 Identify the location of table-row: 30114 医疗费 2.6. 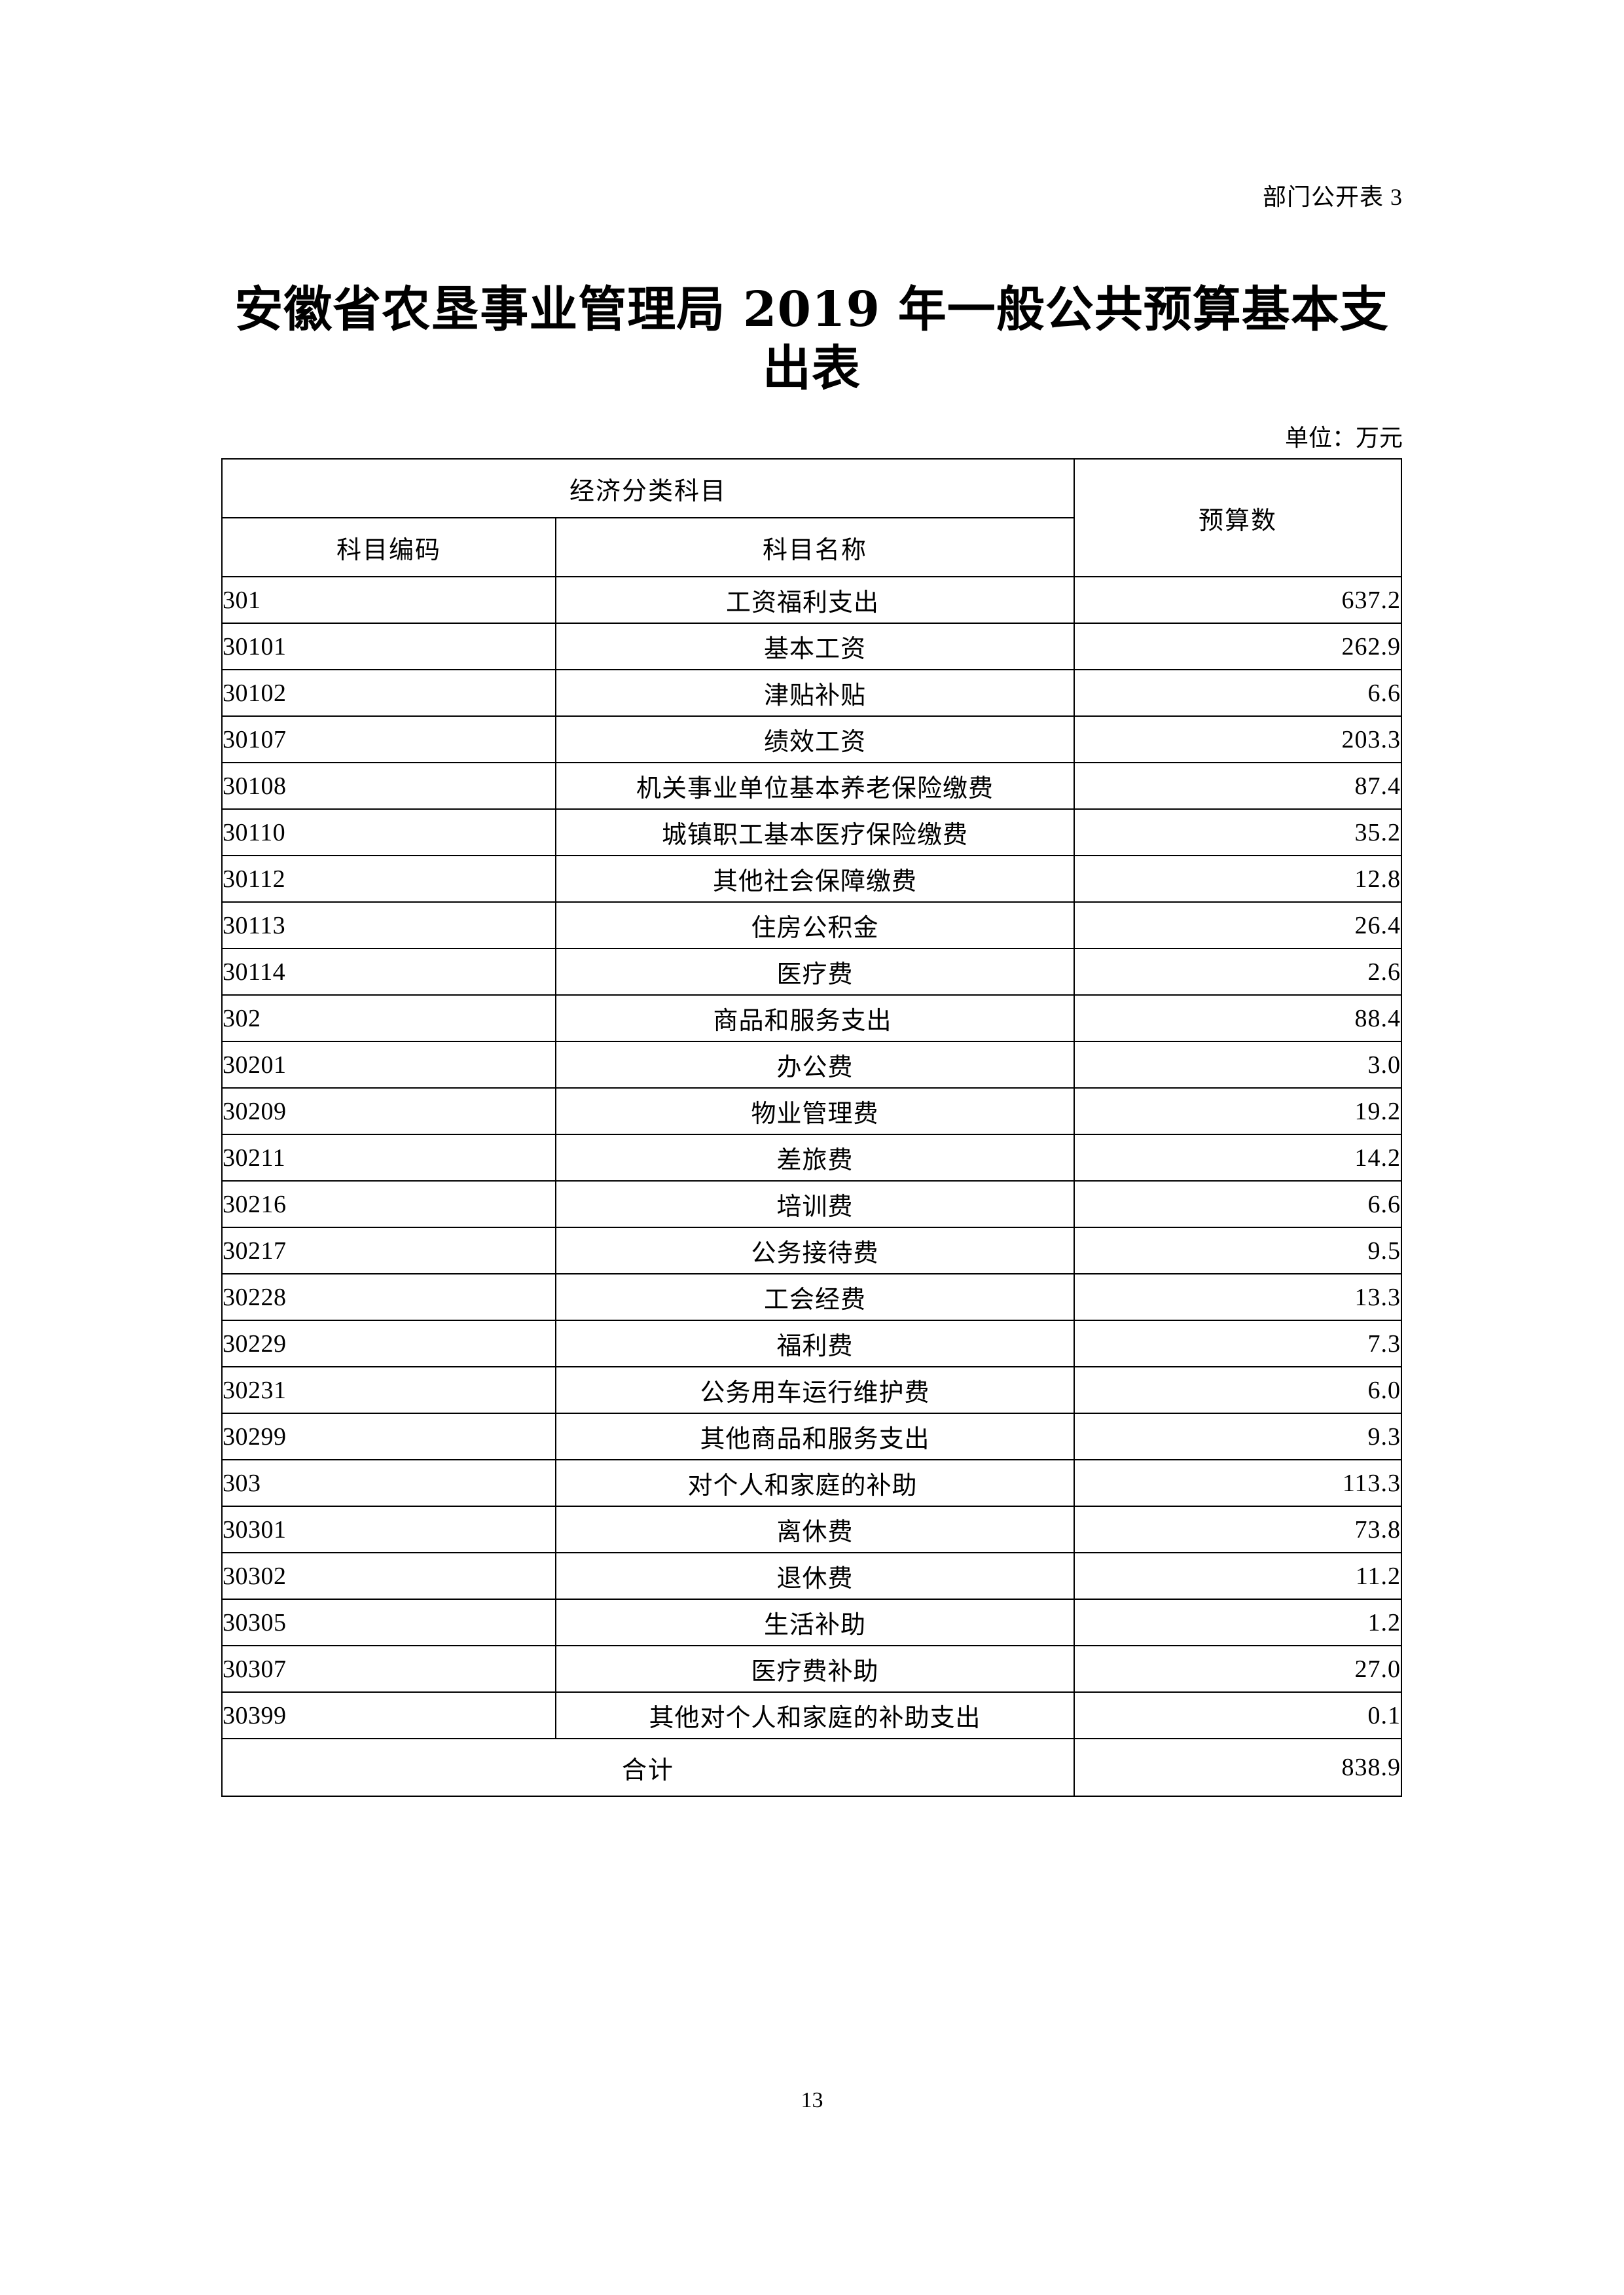
(812, 972).